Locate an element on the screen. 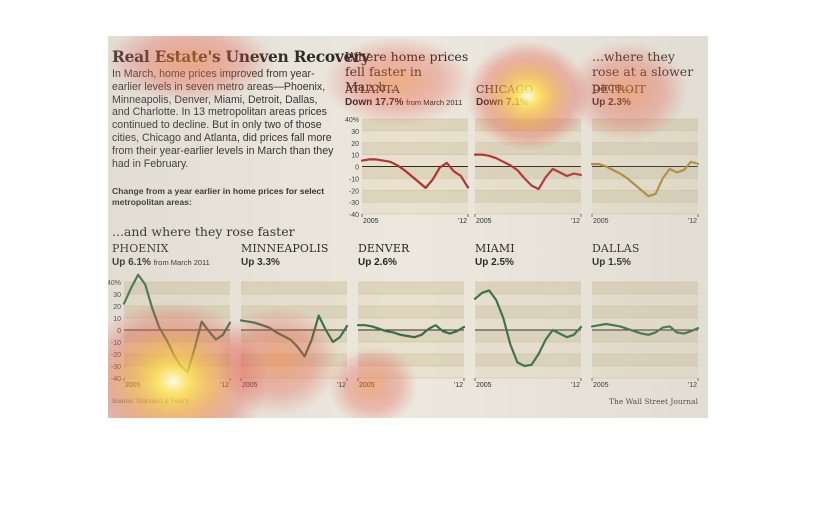 Image resolution: width=816 pixels, height=512 pixels. y-tick-label-phoenix: -40 is located at coordinates (116, 379).